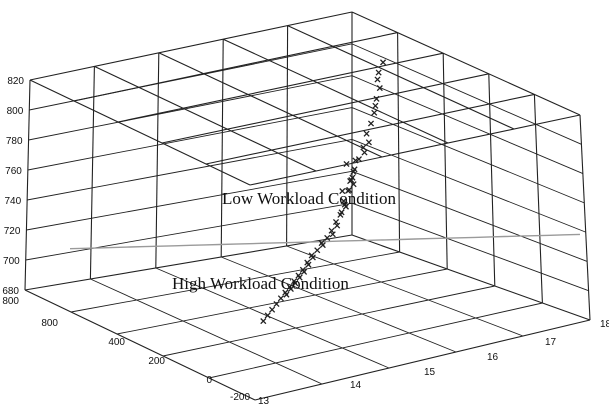 This screenshot has height=407, width=609. What do you see at coordinates (493, 357) in the screenshot?
I see `y-tick-label: 16` at bounding box center [493, 357].